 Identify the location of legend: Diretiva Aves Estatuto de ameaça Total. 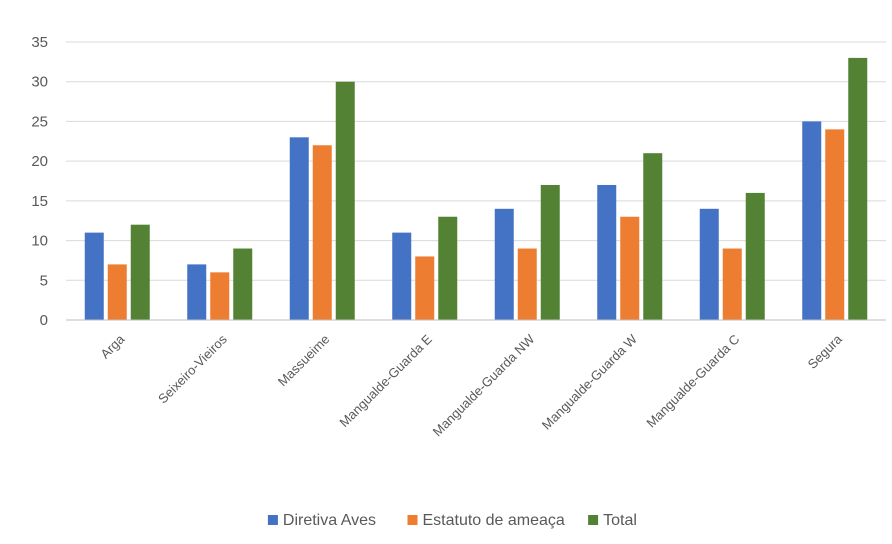
(452, 520).